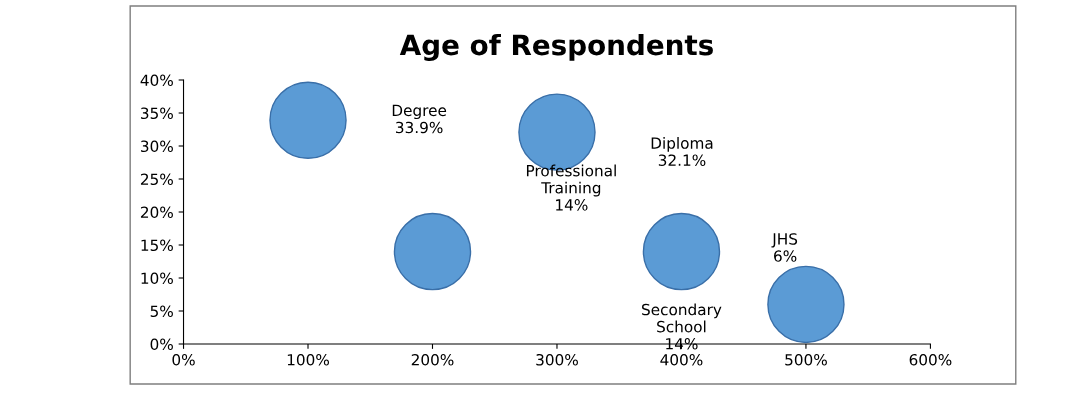 Image resolution: width=1067 pixels, height=400 pixels. I want to click on chart-title: Age of Respondents, so click(556, 47).